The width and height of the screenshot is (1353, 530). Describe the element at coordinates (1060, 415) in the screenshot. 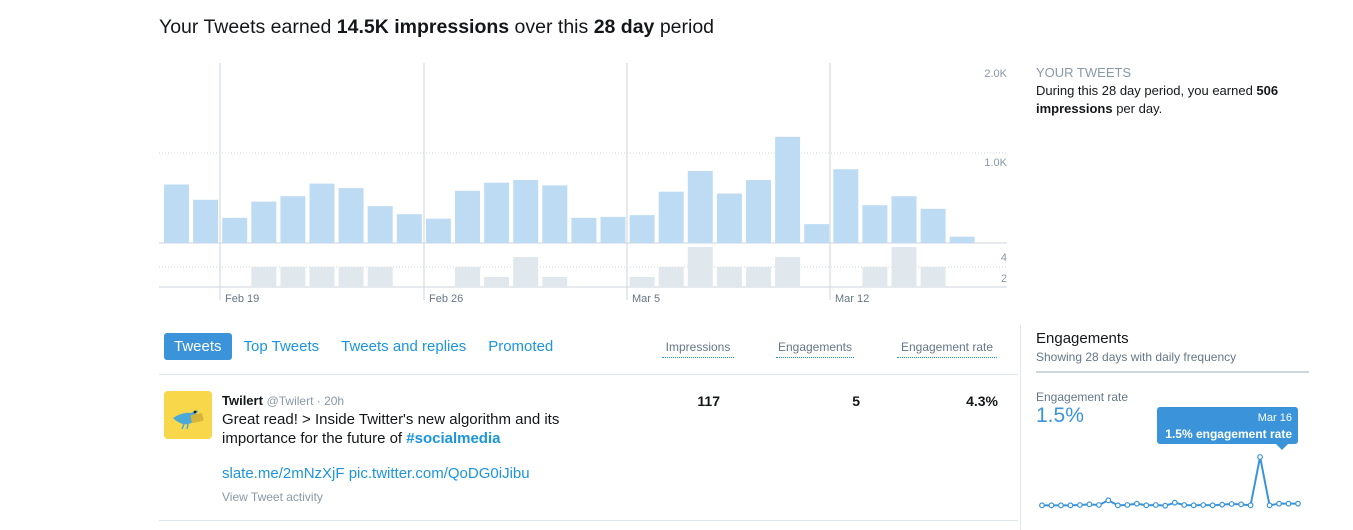

I see `engagement-rate-value: 1.5%` at that location.